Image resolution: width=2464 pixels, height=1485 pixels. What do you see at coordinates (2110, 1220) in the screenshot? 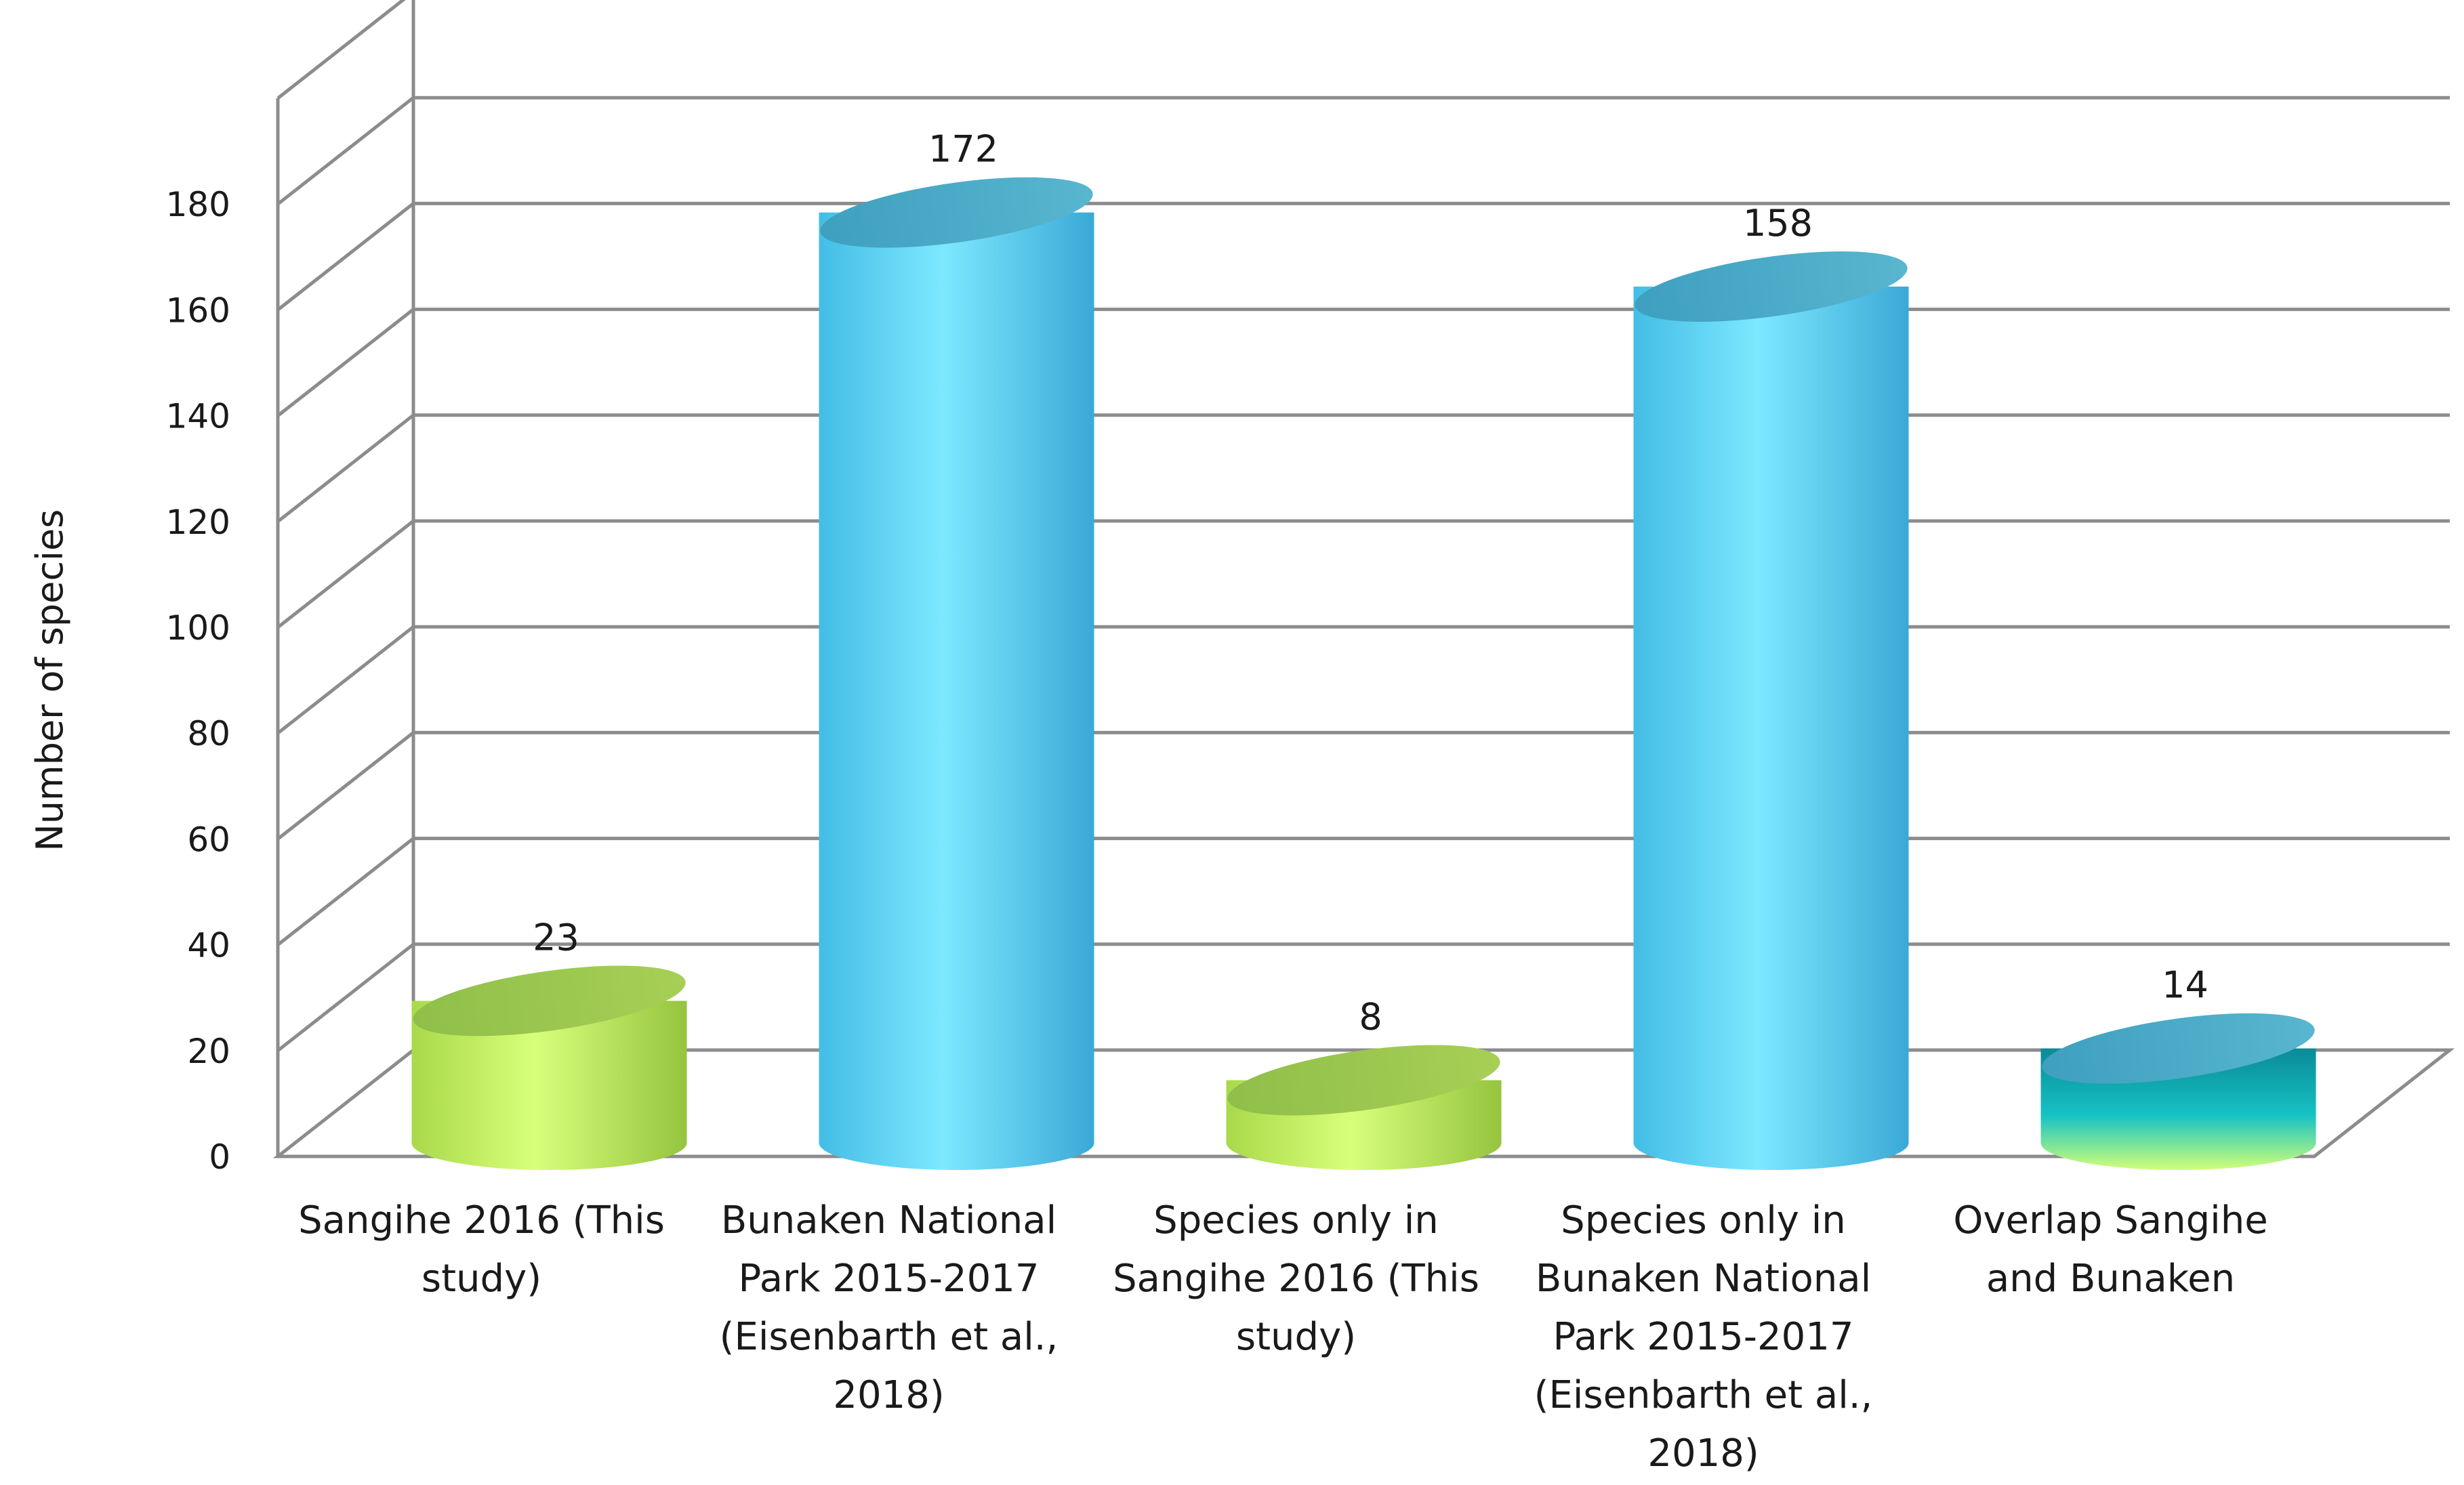
I see `x-category-label: Overlap Sangihe` at bounding box center [2110, 1220].